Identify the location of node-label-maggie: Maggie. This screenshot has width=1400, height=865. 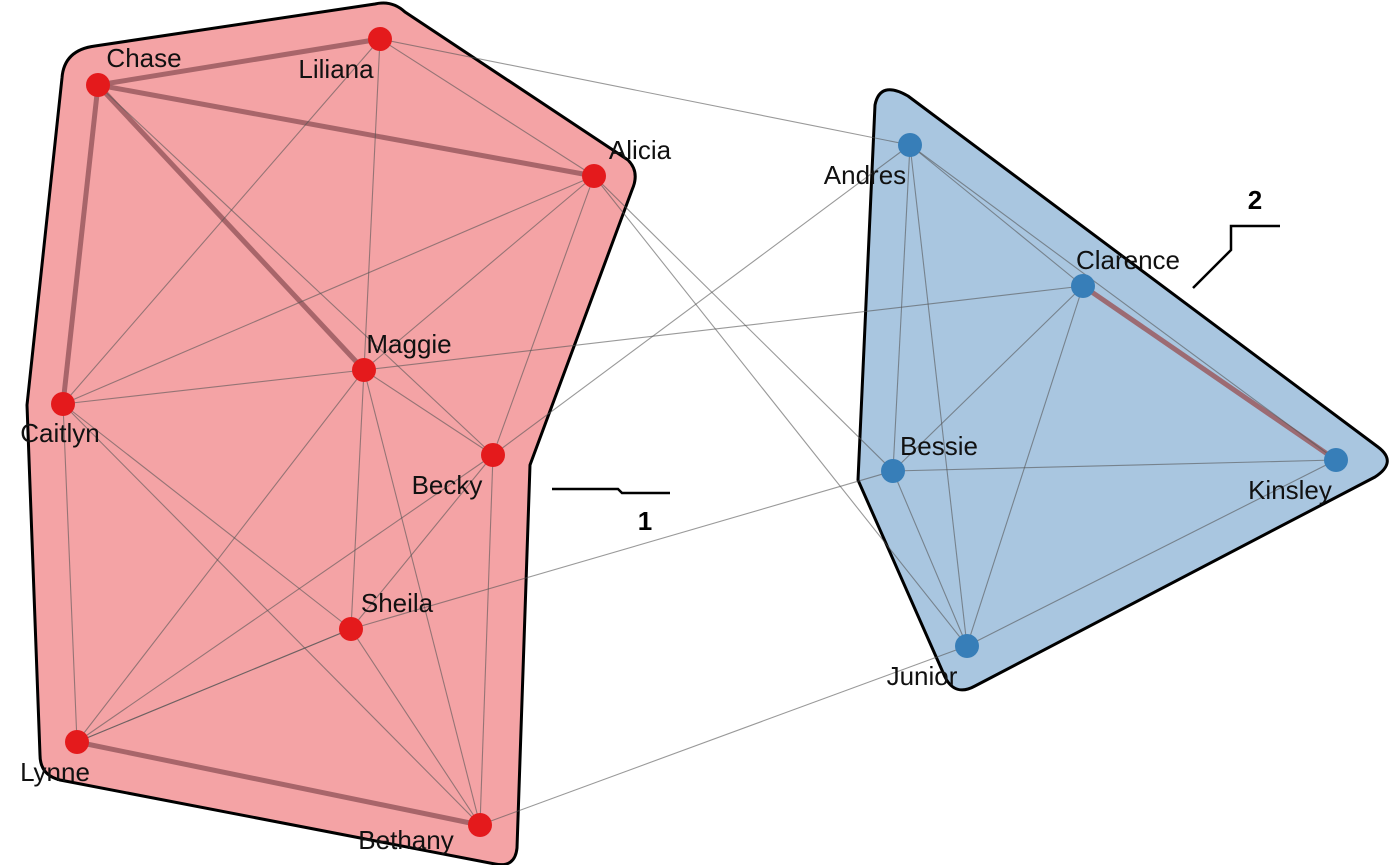
(408, 344).